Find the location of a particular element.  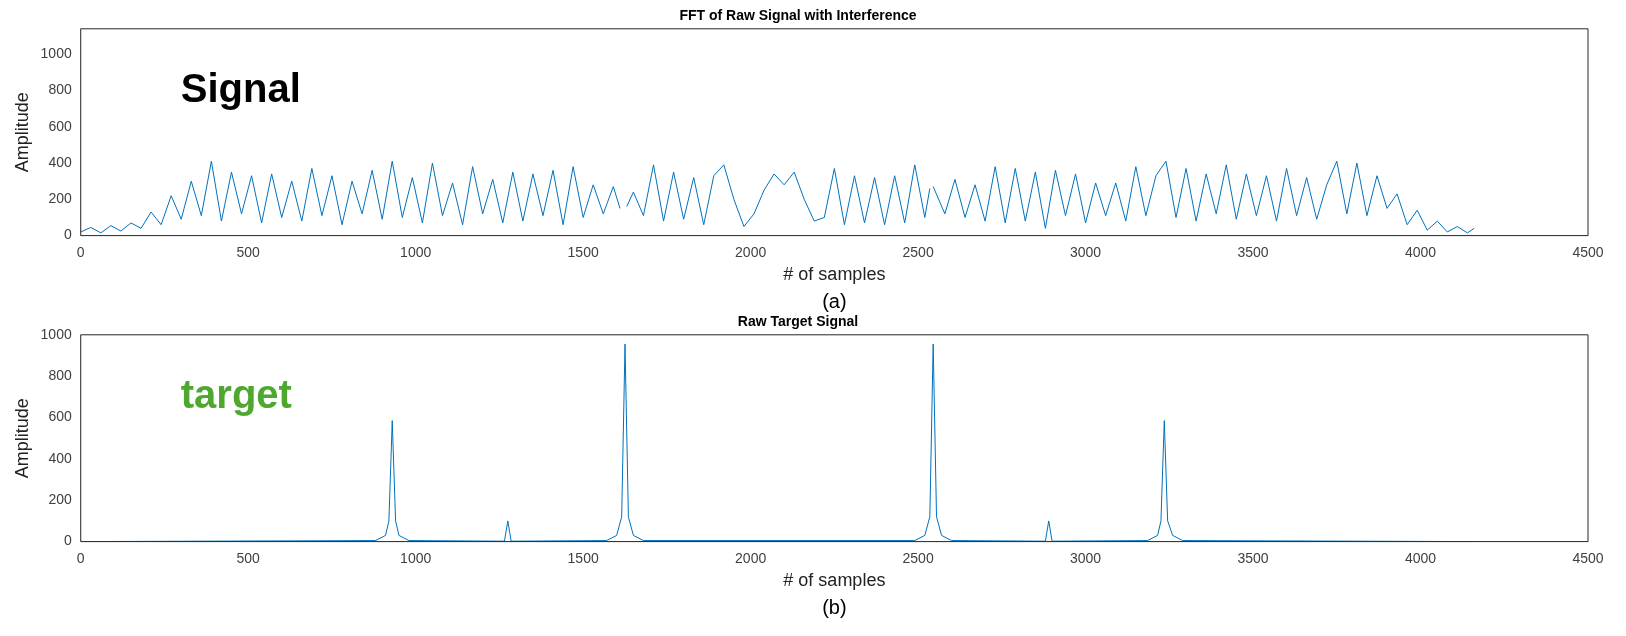

text: (b) is located at coordinates (834, 606).